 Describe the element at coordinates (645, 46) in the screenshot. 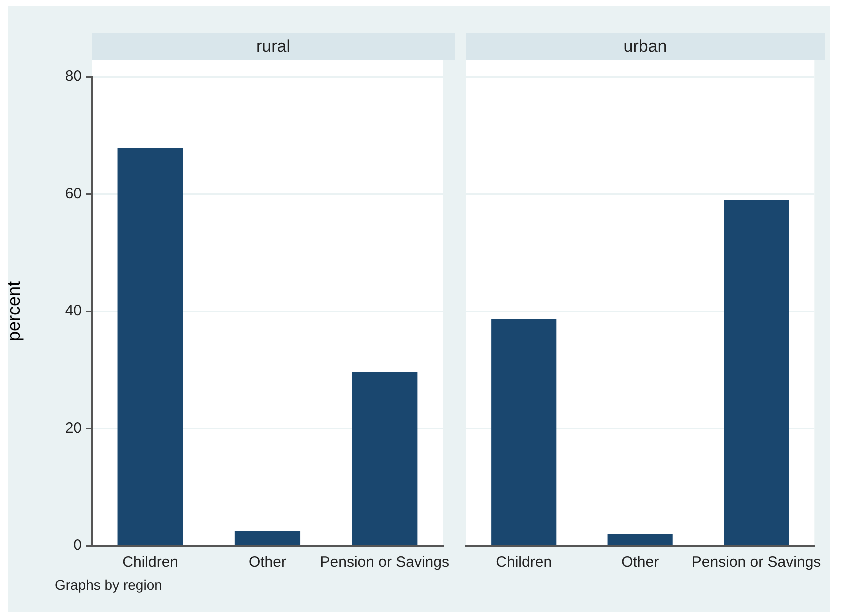

I see `chart-title: urban` at that location.